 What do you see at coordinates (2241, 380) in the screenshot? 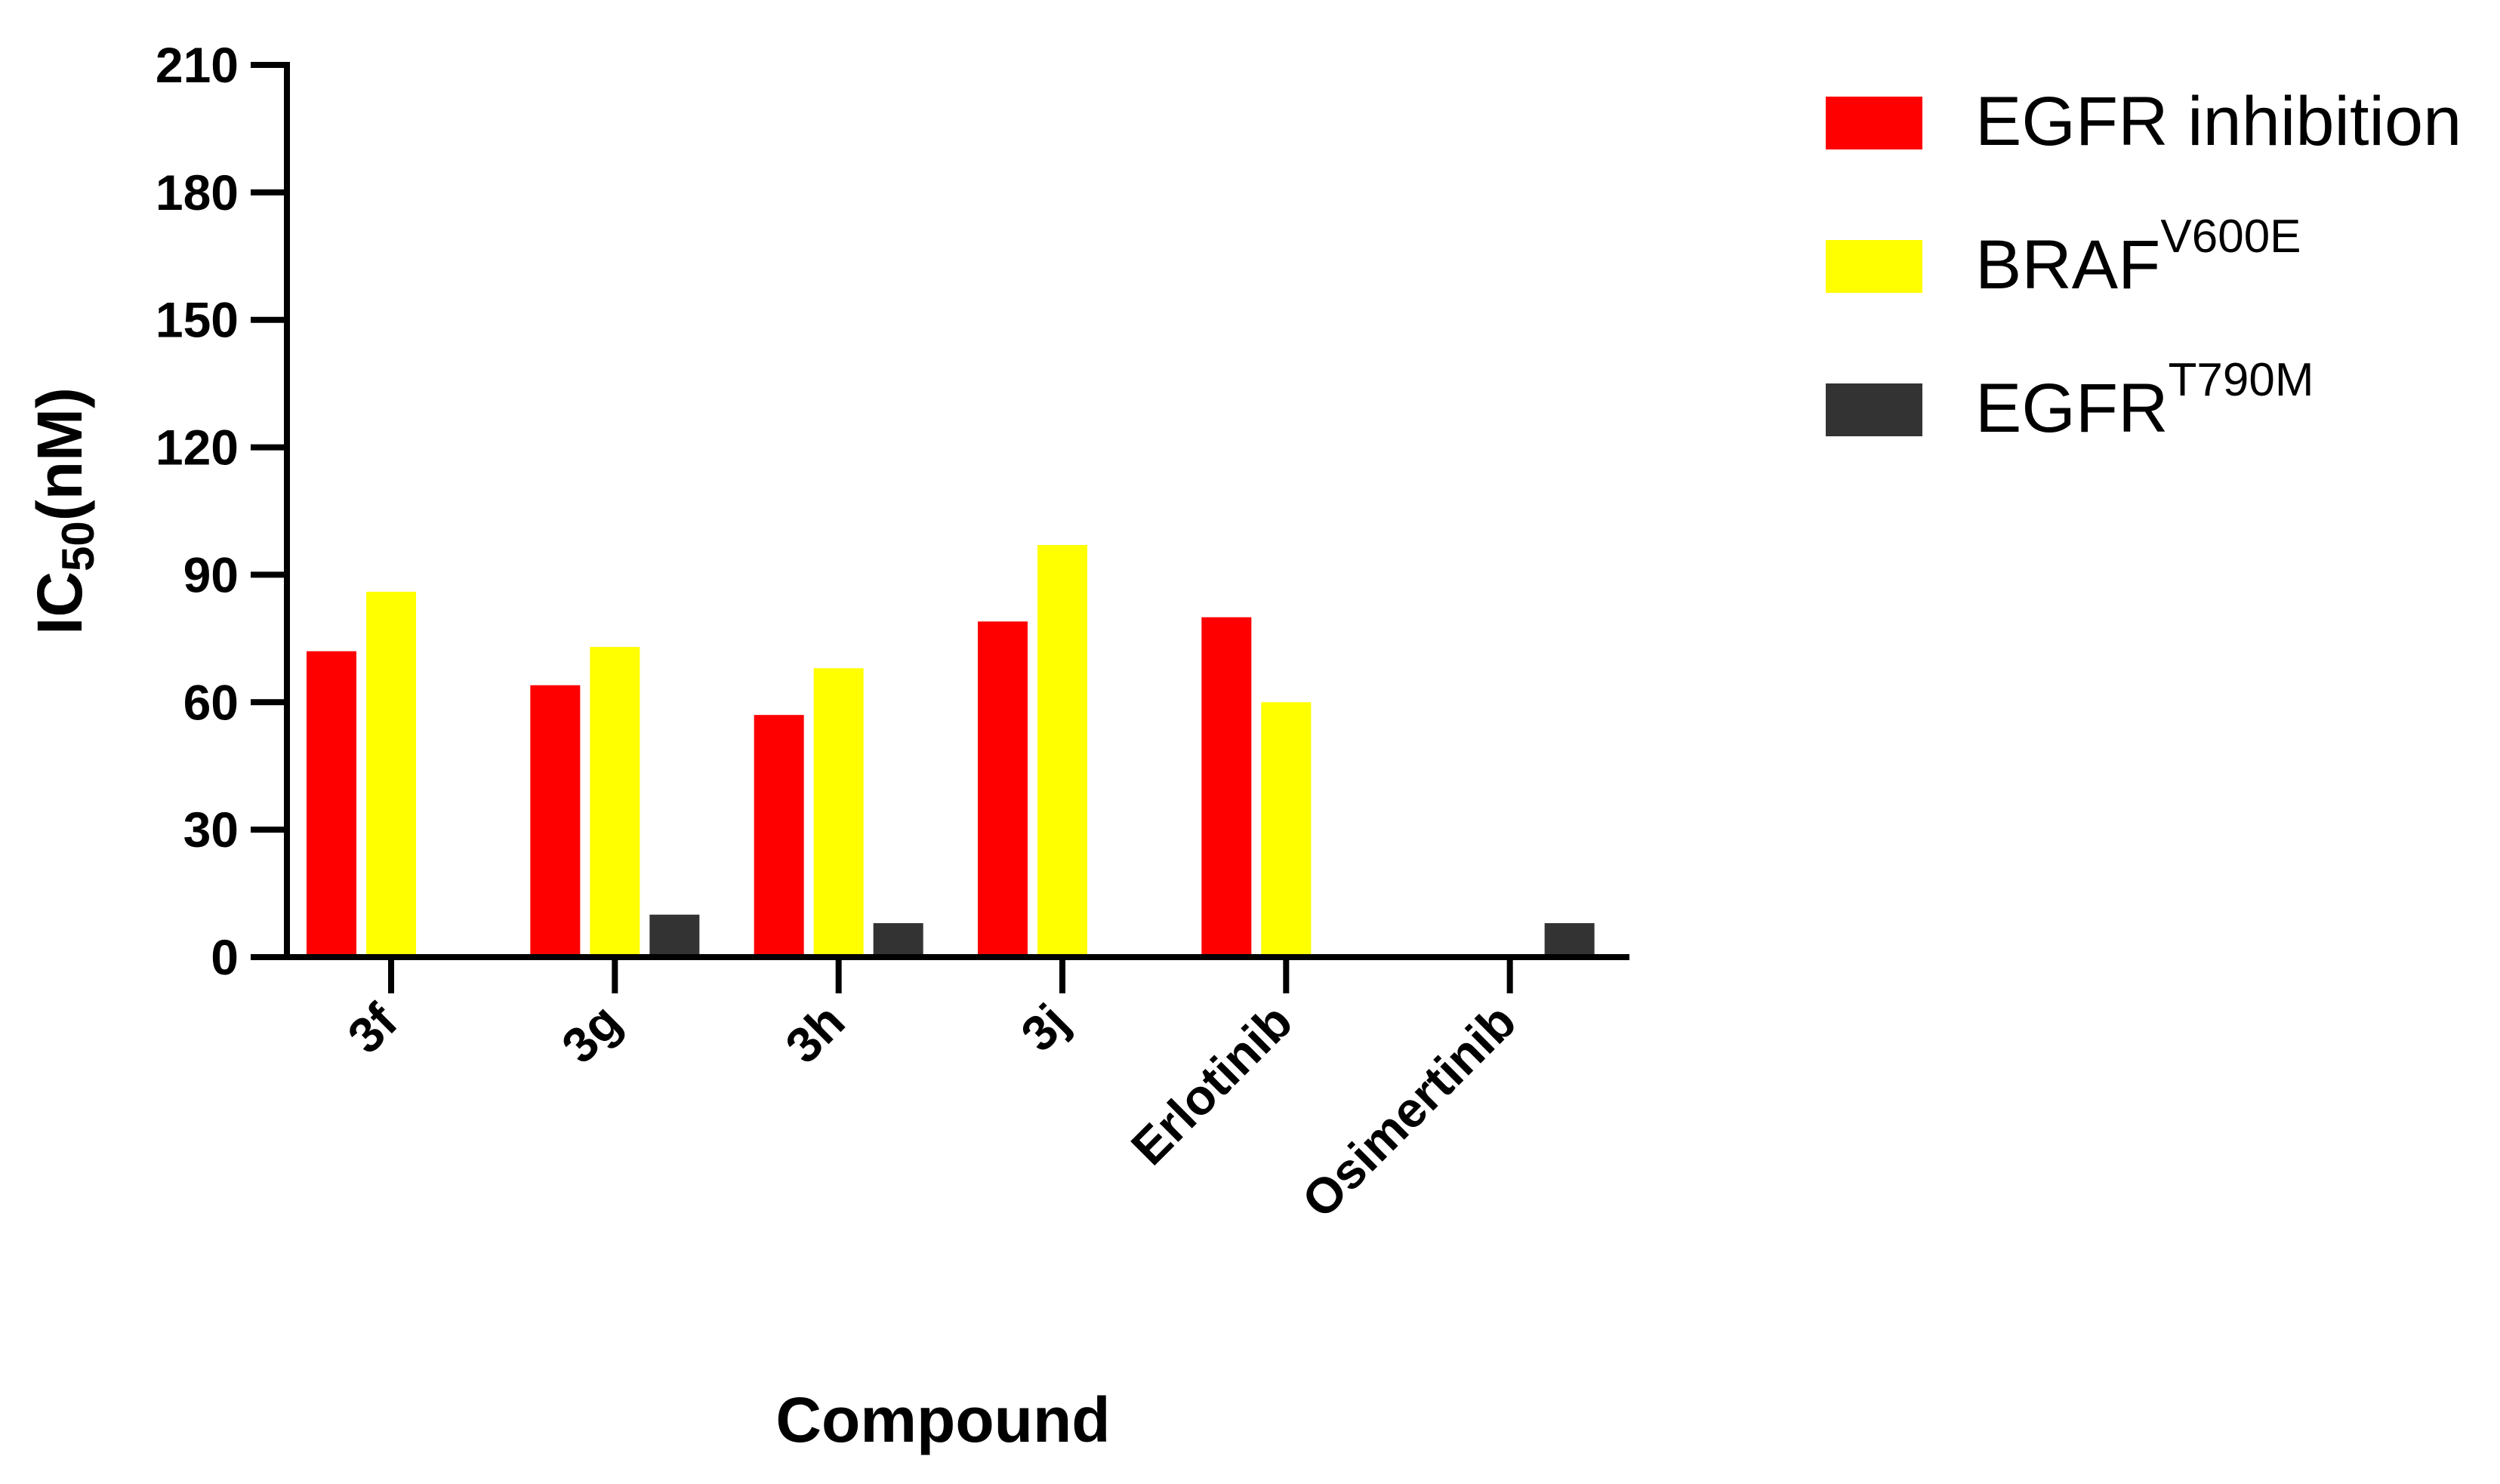
I see `legend-label-superscript: T790M` at bounding box center [2241, 380].